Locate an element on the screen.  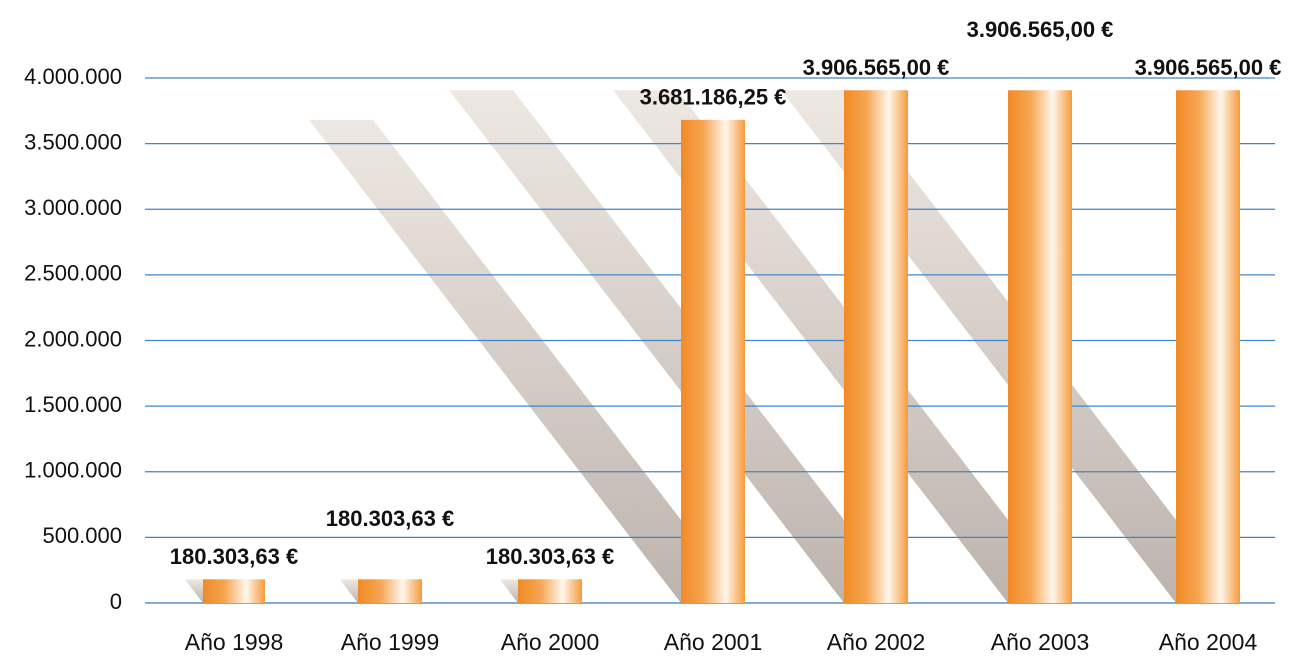
y-tick-label: 500.000 is located at coordinates (82, 535).